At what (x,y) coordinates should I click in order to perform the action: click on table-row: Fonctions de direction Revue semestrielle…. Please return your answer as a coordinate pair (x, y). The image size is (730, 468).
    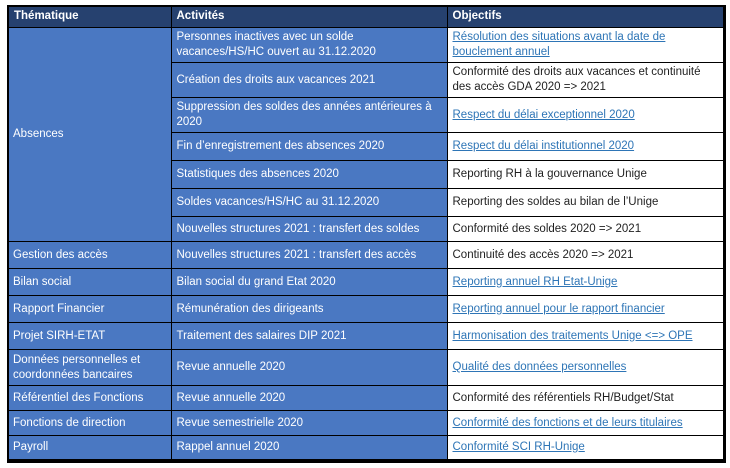
    Looking at the image, I should click on (366, 423).